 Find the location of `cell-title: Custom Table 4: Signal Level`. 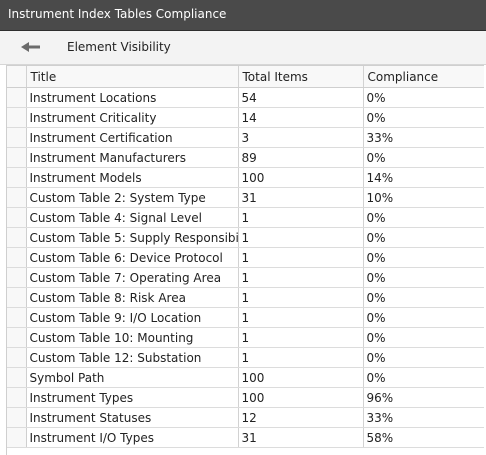

cell-title: Custom Table 4: Signal Level is located at coordinates (132, 217).